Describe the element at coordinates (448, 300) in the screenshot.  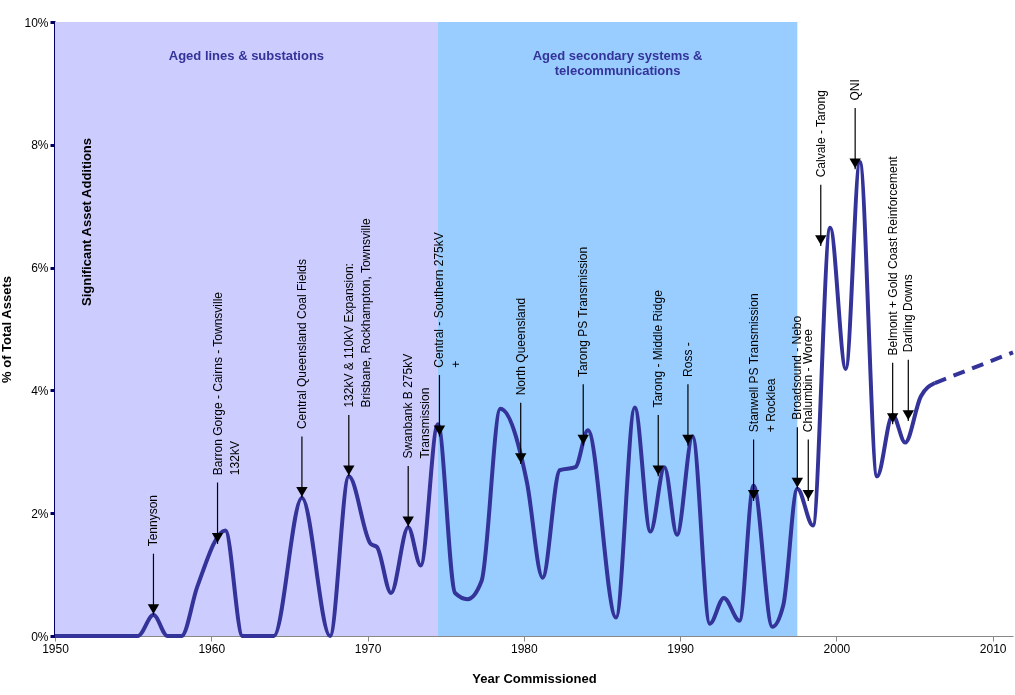
I see `annotation: Central - Southern 275kV +` at that location.